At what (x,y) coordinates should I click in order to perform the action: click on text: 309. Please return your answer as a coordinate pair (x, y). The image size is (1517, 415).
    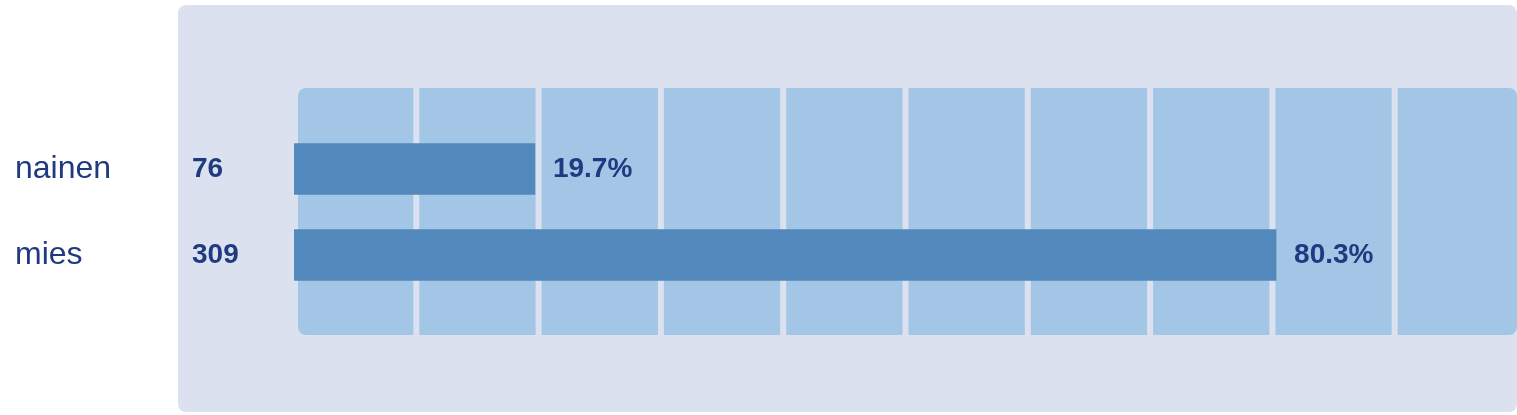
    Looking at the image, I should click on (215, 253).